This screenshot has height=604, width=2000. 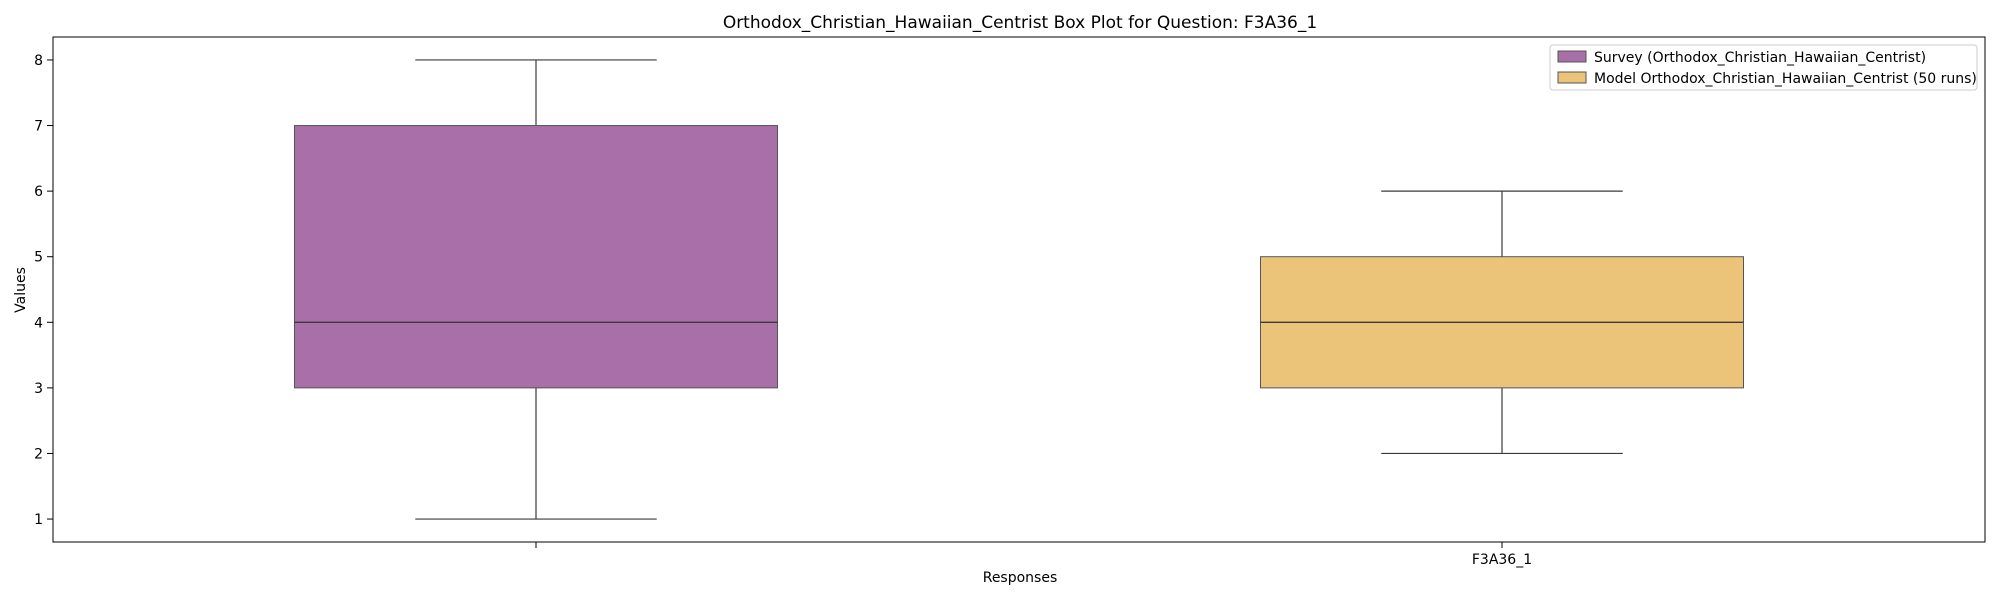 What do you see at coordinates (38, 389) in the screenshot?
I see `y-tick-label: 3` at bounding box center [38, 389].